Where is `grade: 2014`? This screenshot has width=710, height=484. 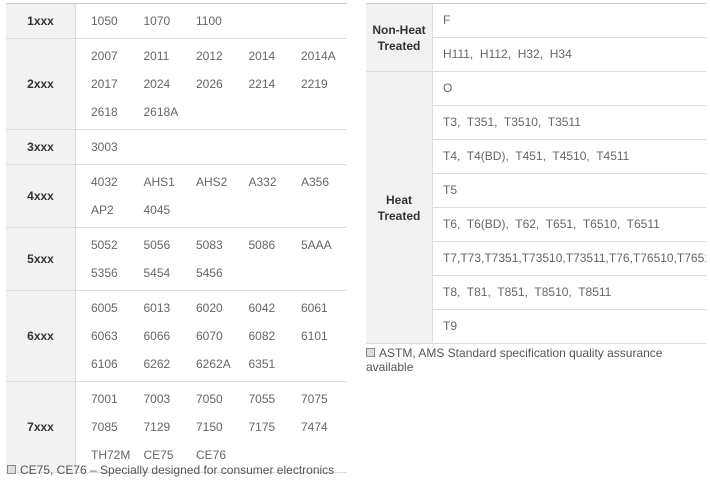 grade: 2014 is located at coordinates (262, 56).